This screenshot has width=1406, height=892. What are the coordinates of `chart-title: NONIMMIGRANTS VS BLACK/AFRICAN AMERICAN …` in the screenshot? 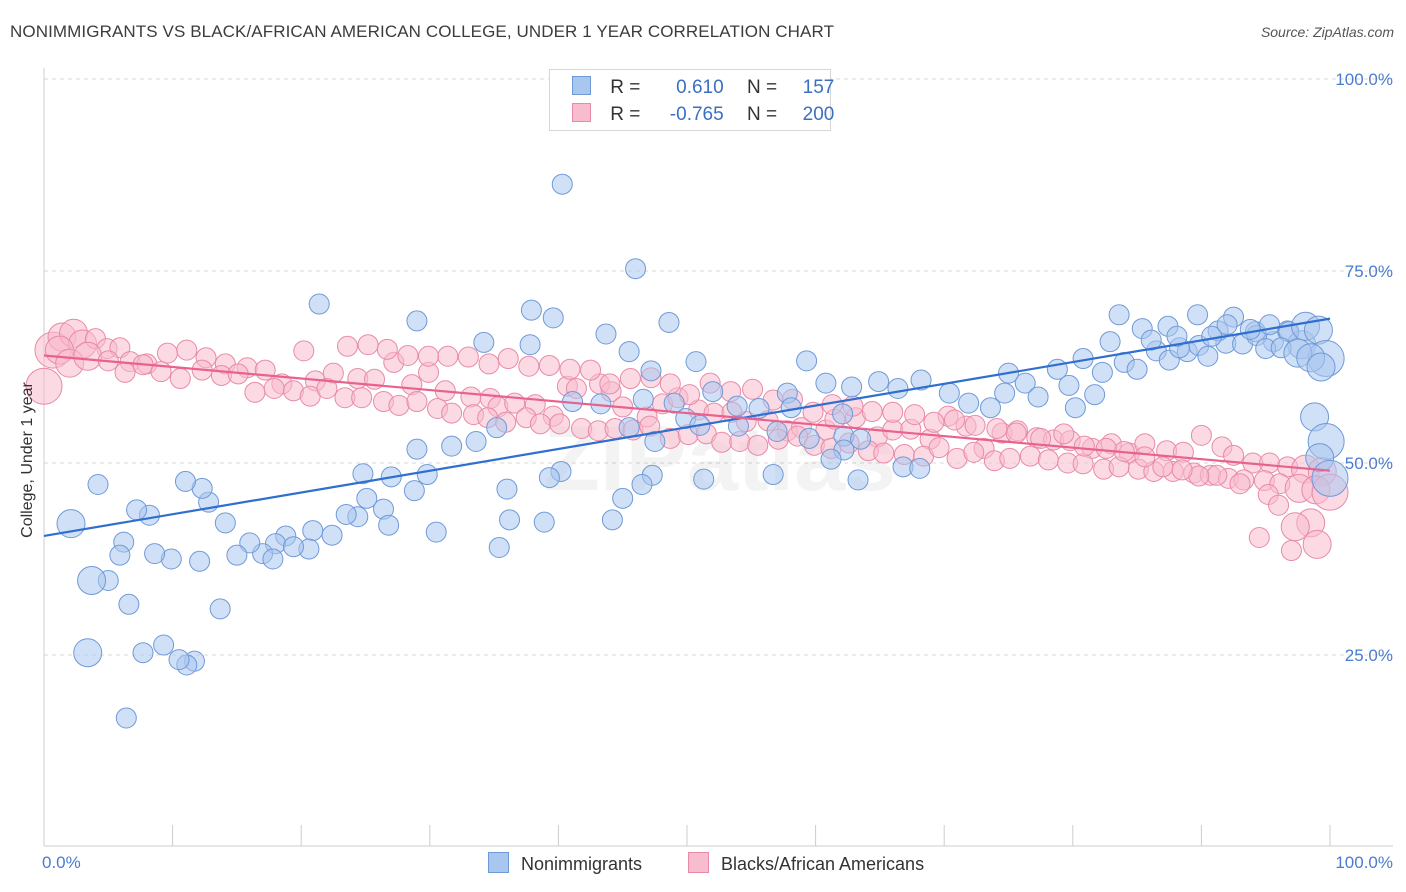 It's located at (422, 31).